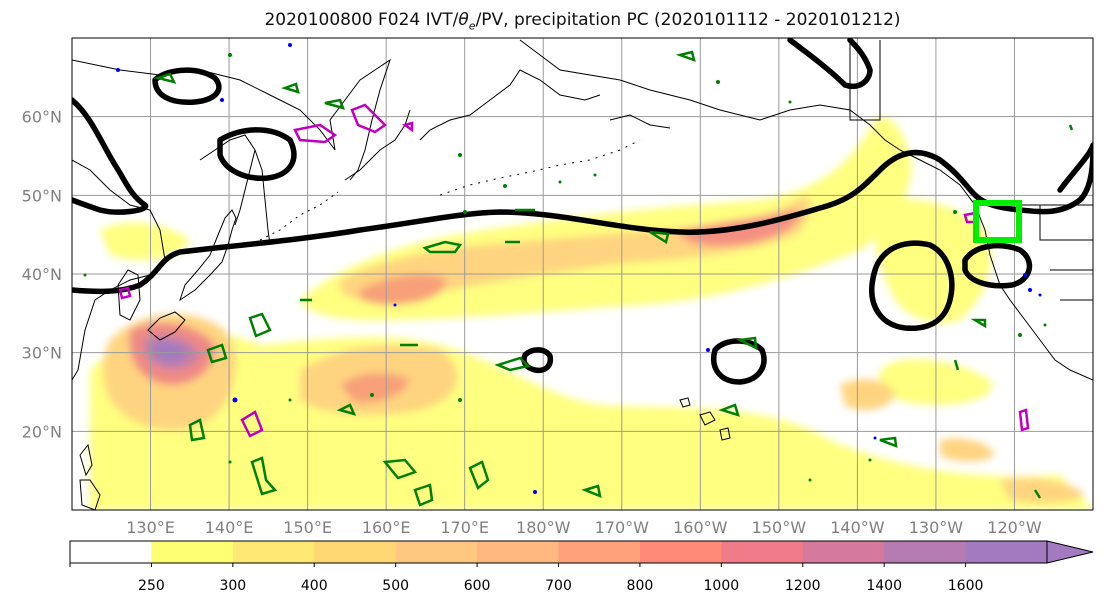  I want to click on latitude-labels: 60°N 50°N 40°N 30°N 20°N, so click(42, 275).